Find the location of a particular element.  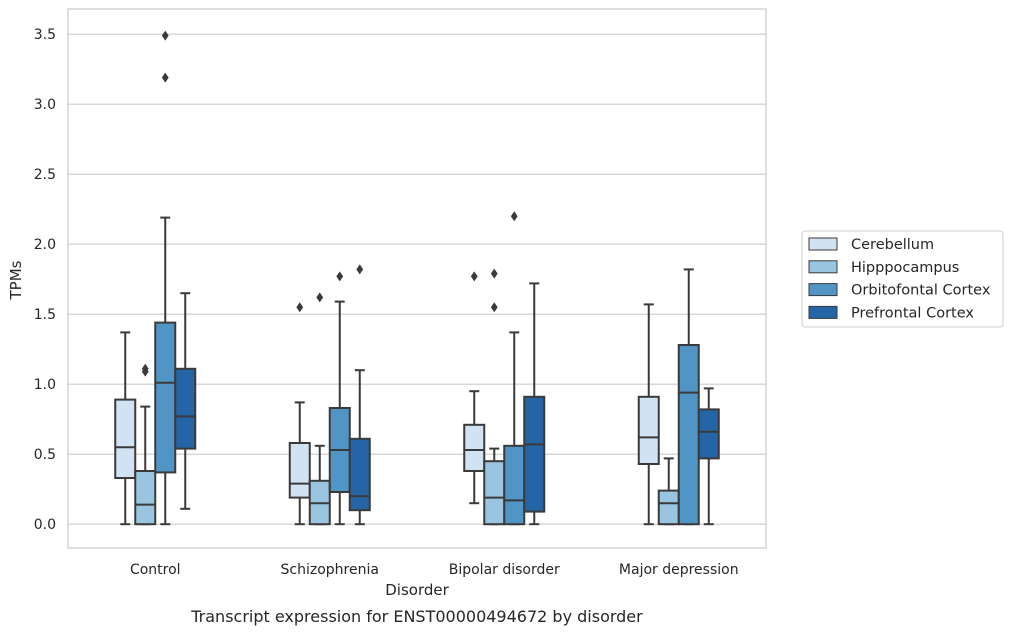

y-tick-label: 2.5 is located at coordinates (45, 175).